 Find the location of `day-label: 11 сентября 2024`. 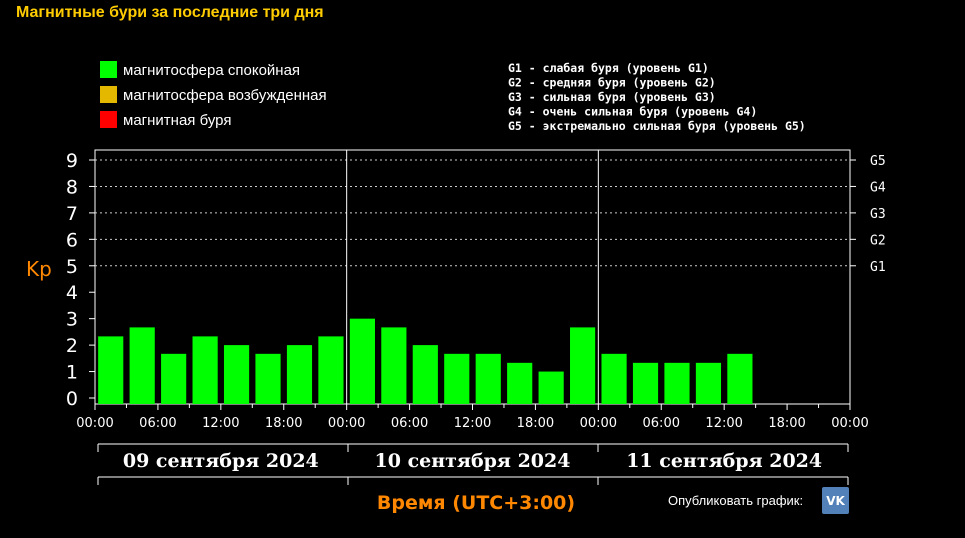

day-label: 11 сентября 2024 is located at coordinates (724, 461).